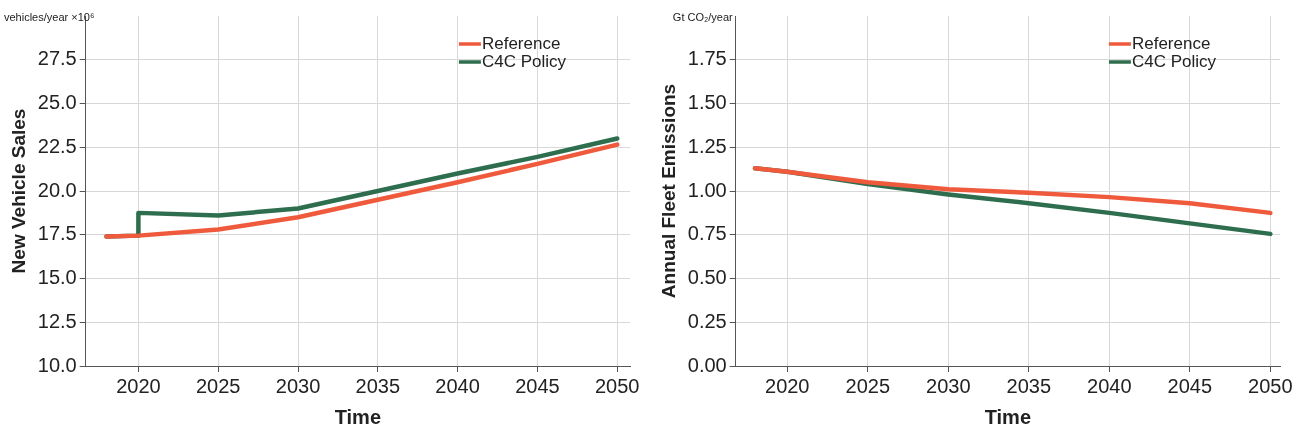 The height and width of the screenshot is (434, 1300). I want to click on y-tick-label: 27.5, so click(57, 58).